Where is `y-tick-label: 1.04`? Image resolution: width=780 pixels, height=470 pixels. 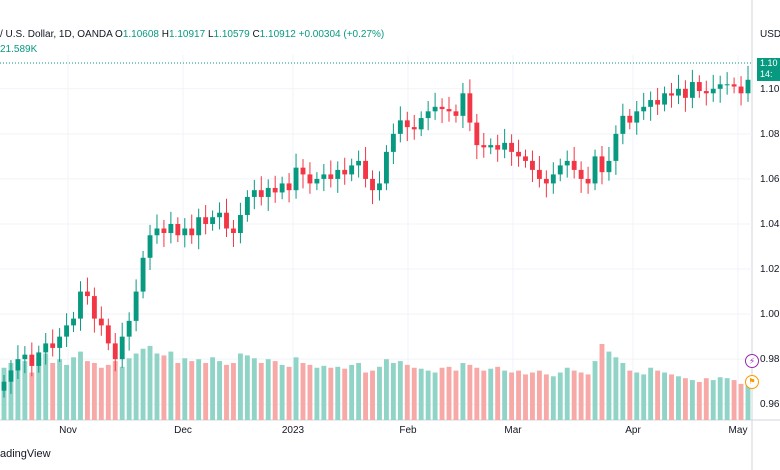 y-tick-label: 1.04 is located at coordinates (770, 224).